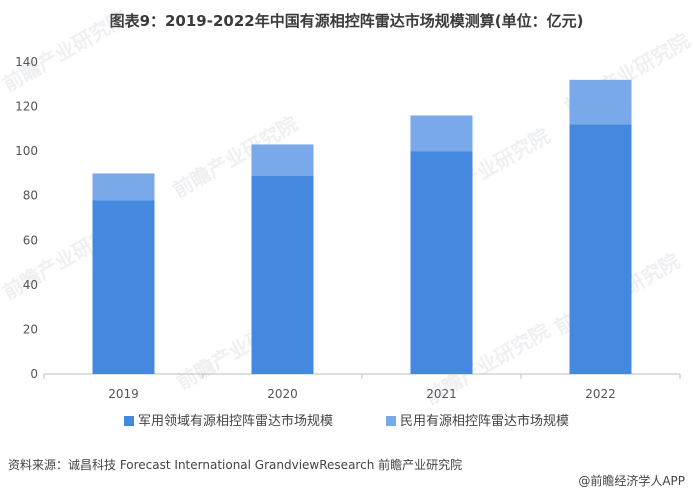  What do you see at coordinates (129, 421) in the screenshot?
I see `legend-military-swatch` at bounding box center [129, 421].